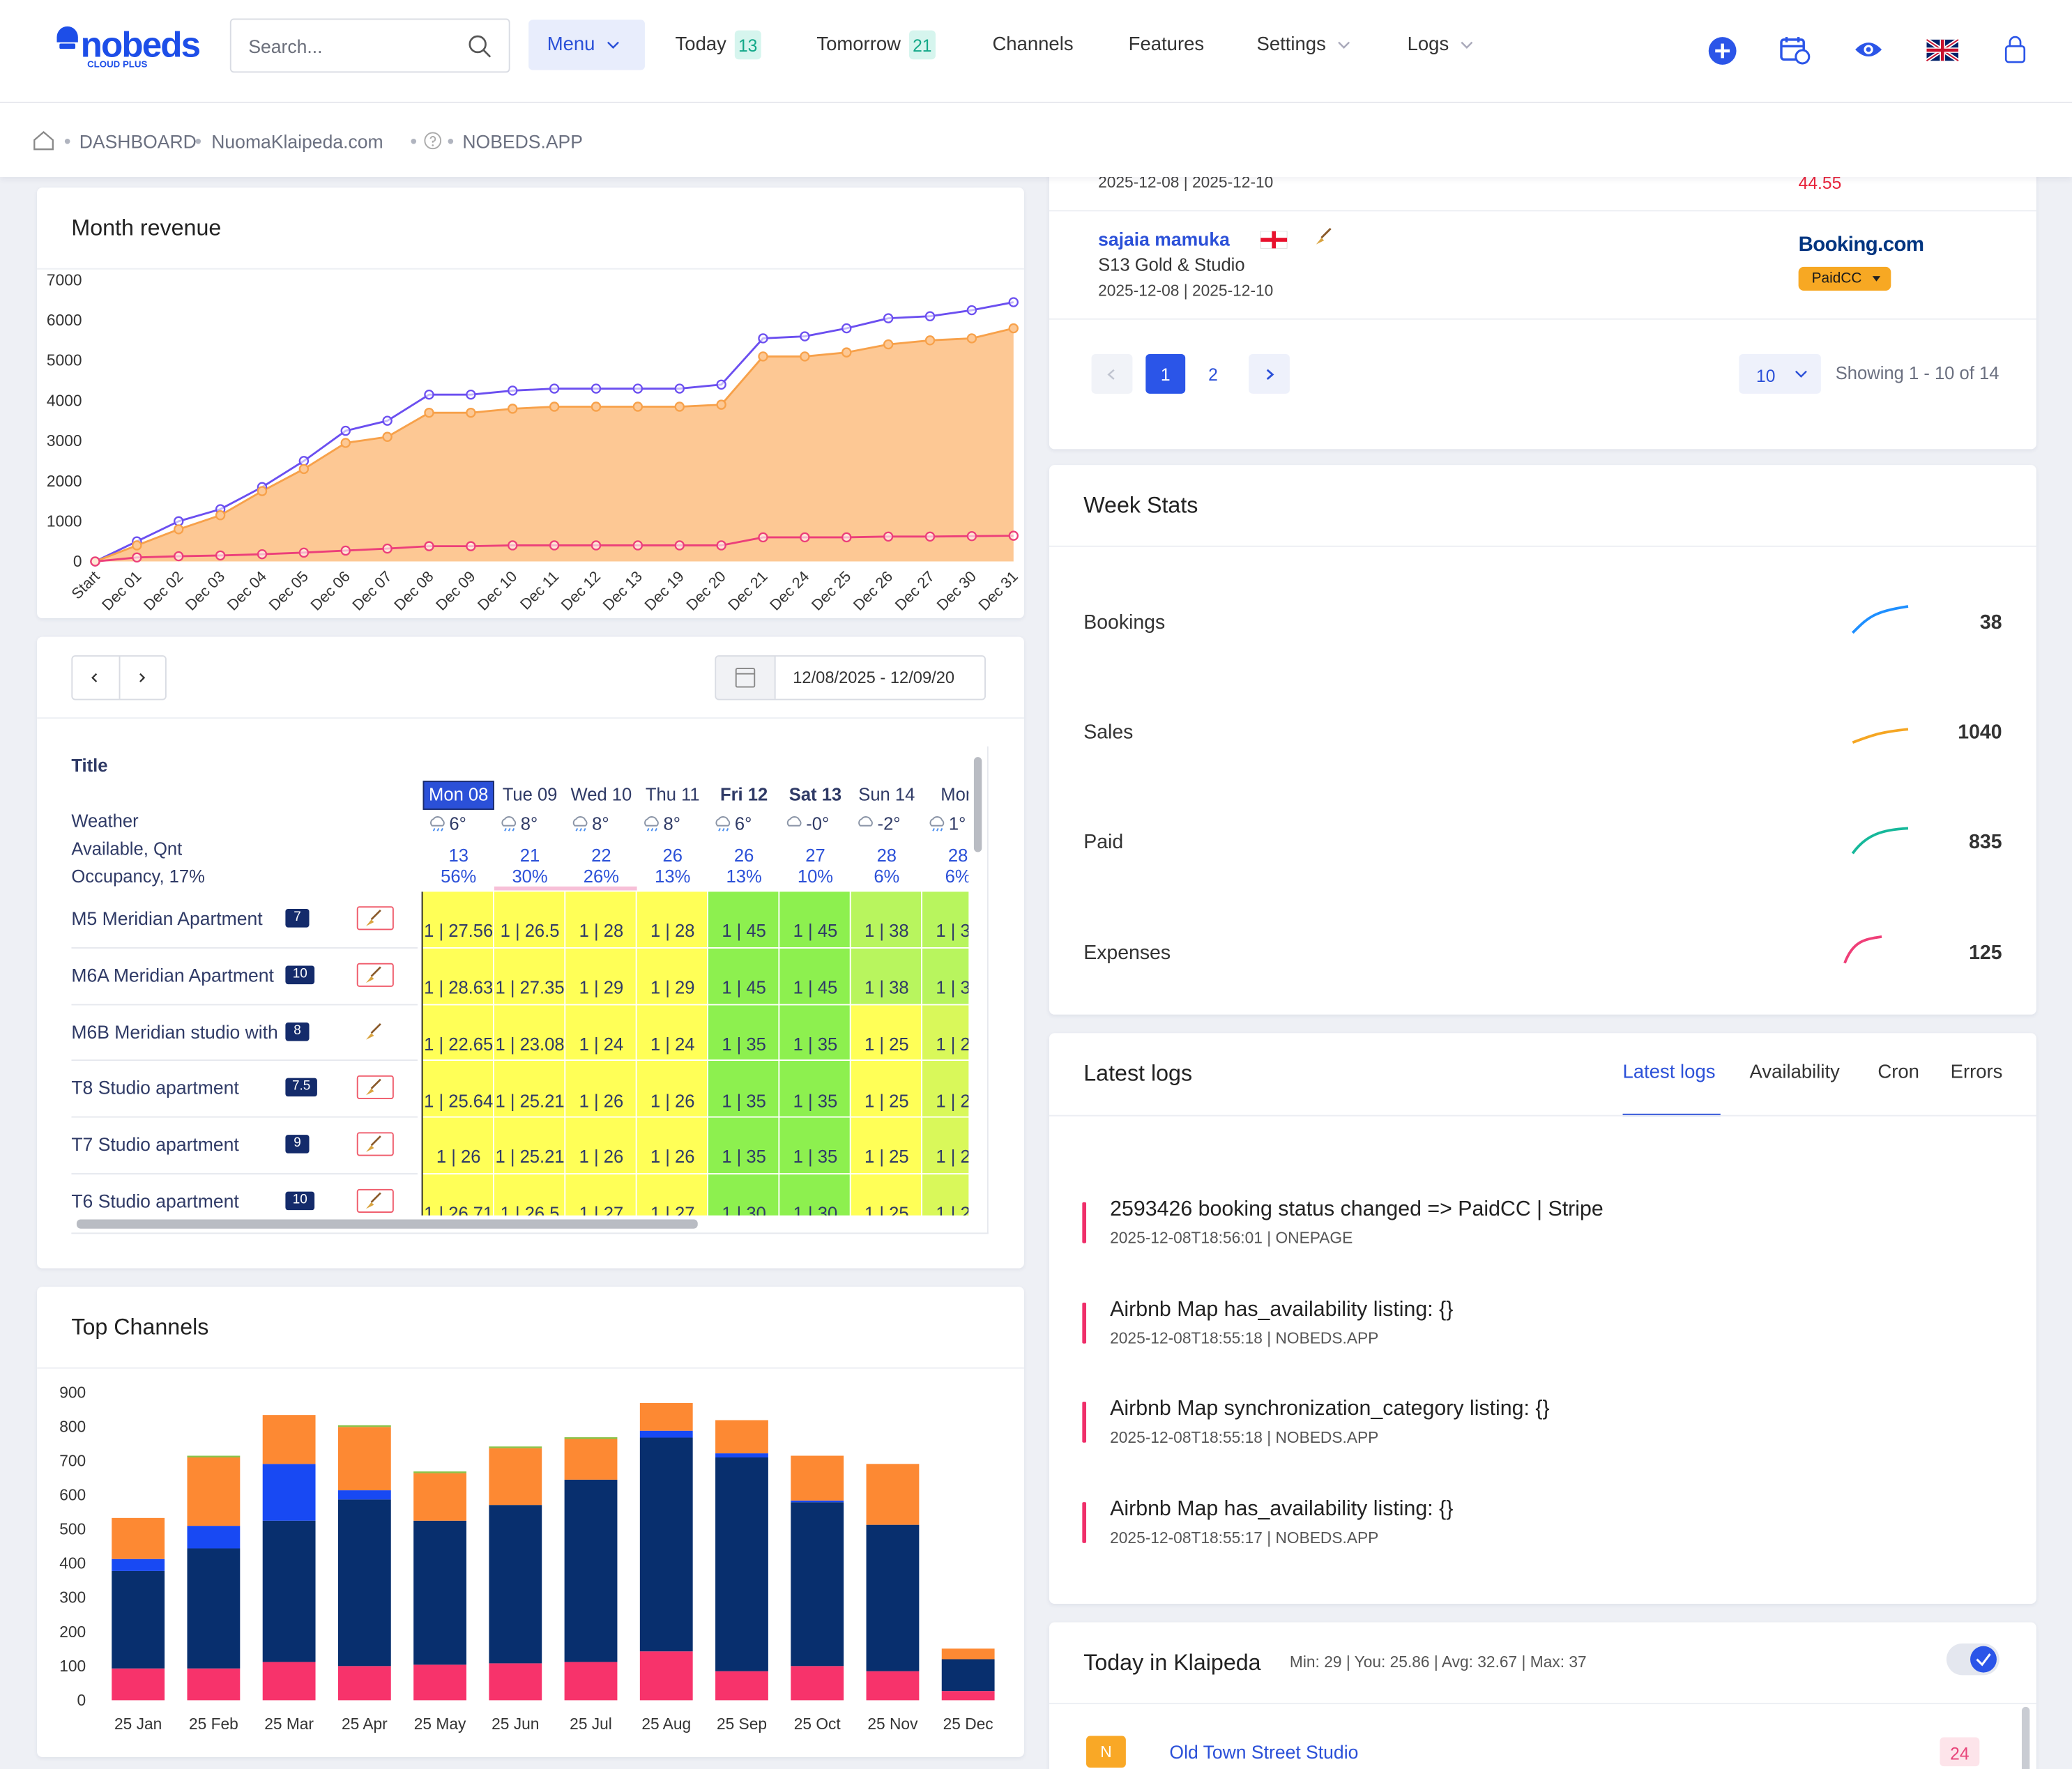  What do you see at coordinates (72, 1529) in the screenshot?
I see `y-tick-label: 500` at bounding box center [72, 1529].